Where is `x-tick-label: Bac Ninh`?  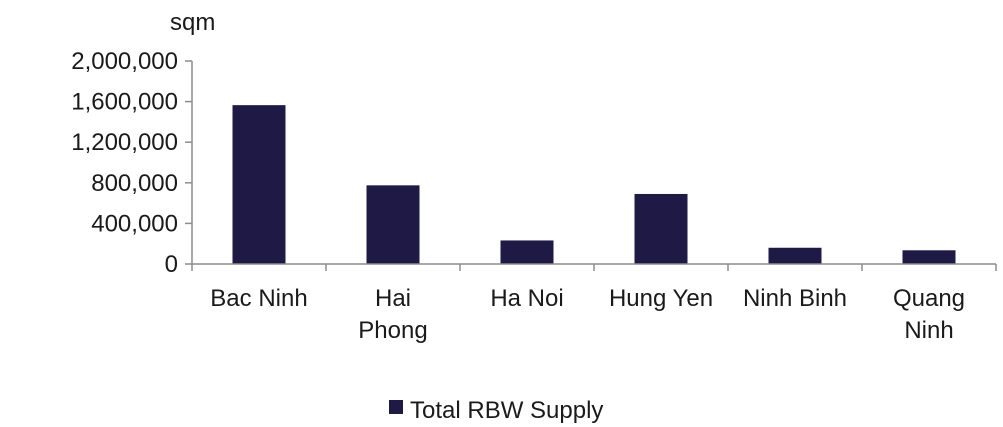 x-tick-label: Bac Ninh is located at coordinates (258, 298).